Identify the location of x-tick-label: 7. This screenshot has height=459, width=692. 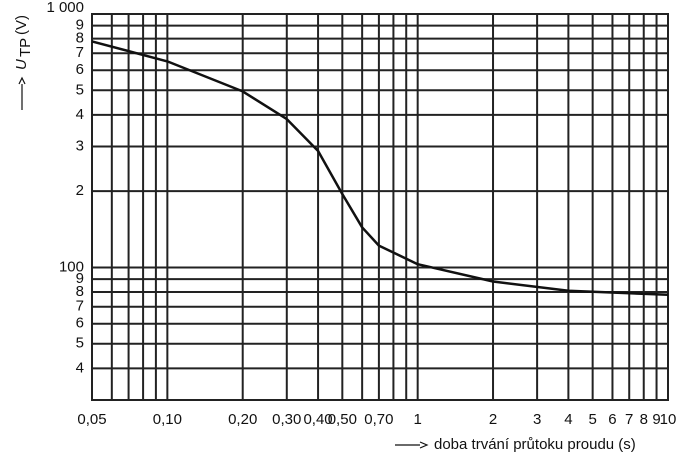
(629, 419).